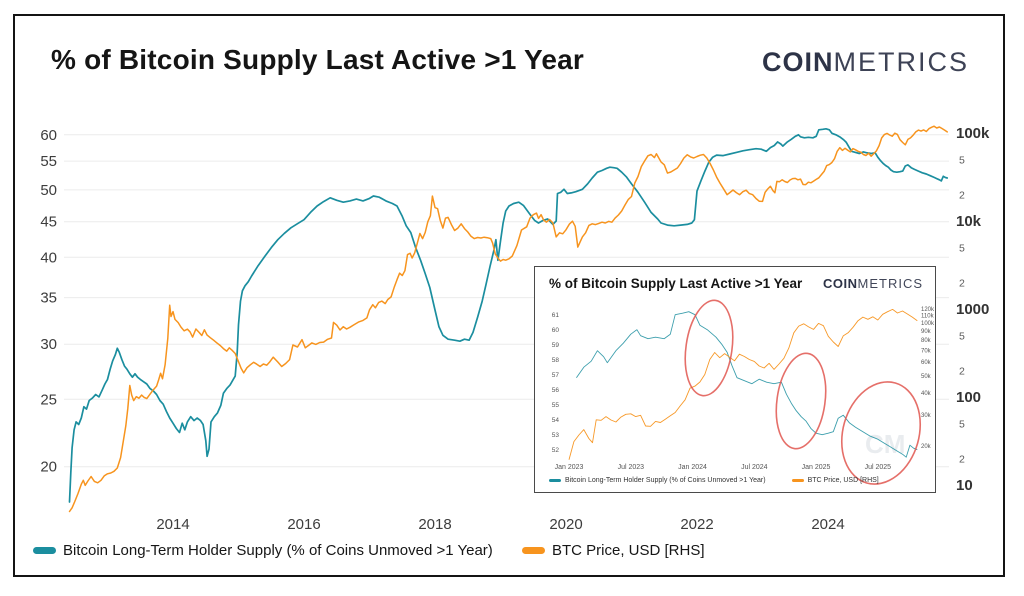  What do you see at coordinates (628, 550) in the screenshot?
I see `legend-label-btc: BTC Price, USD [RHS]` at bounding box center [628, 550].